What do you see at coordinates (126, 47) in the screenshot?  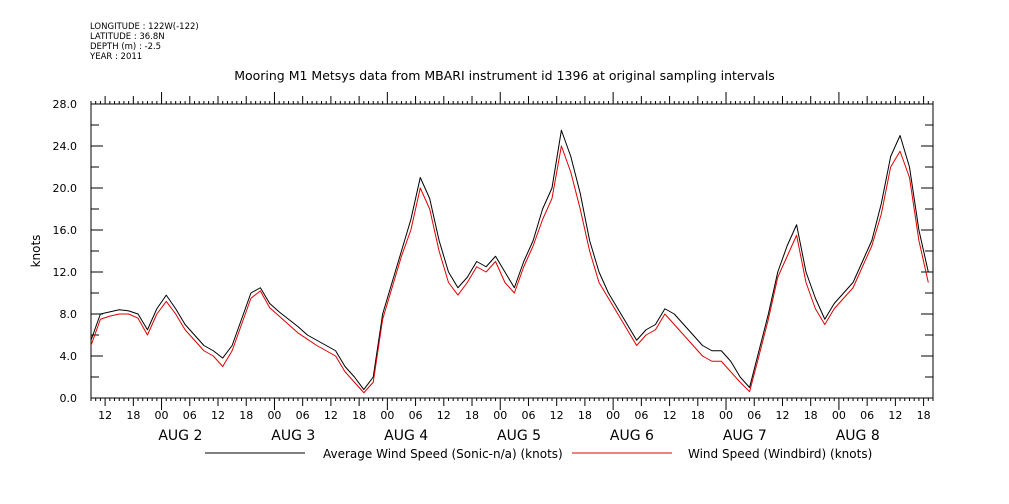 I see `depth-label: DEPTH (m) : -2.5` at bounding box center [126, 47].